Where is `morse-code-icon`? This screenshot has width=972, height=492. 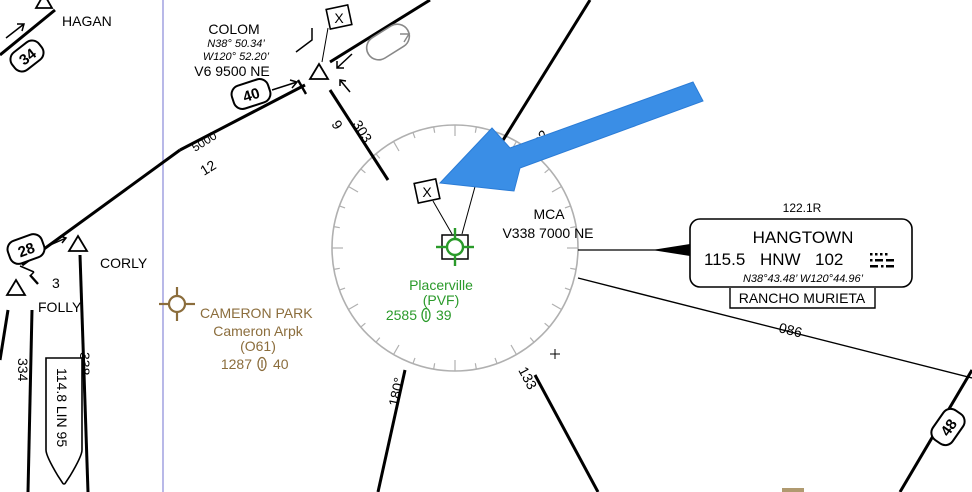 morse-code-icon is located at coordinates (882, 260).